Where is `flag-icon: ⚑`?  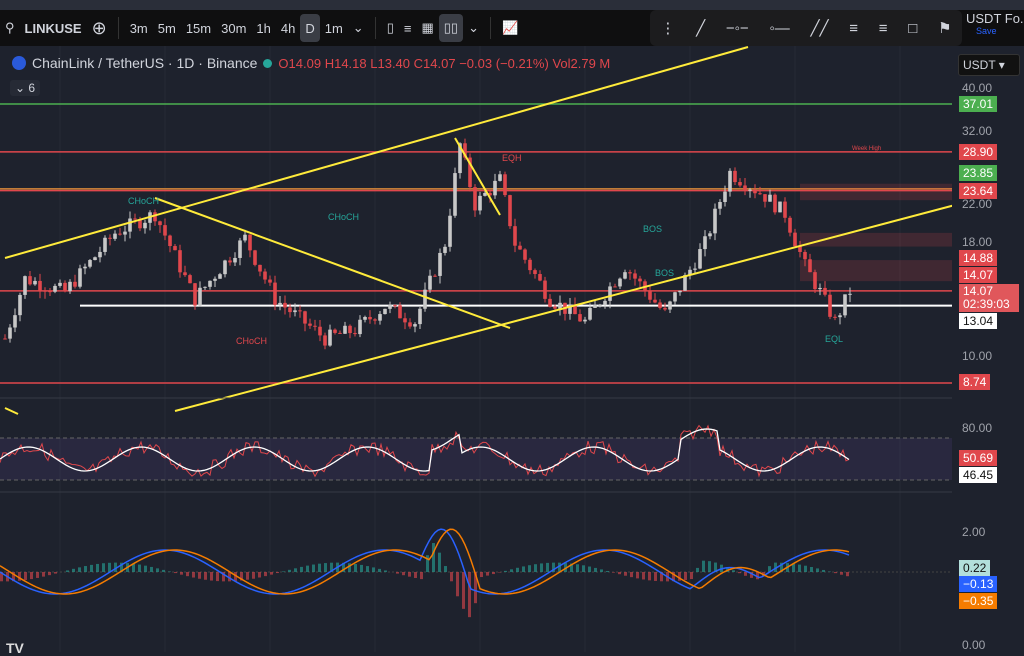 flag-icon: ⚑ is located at coordinates (944, 28).